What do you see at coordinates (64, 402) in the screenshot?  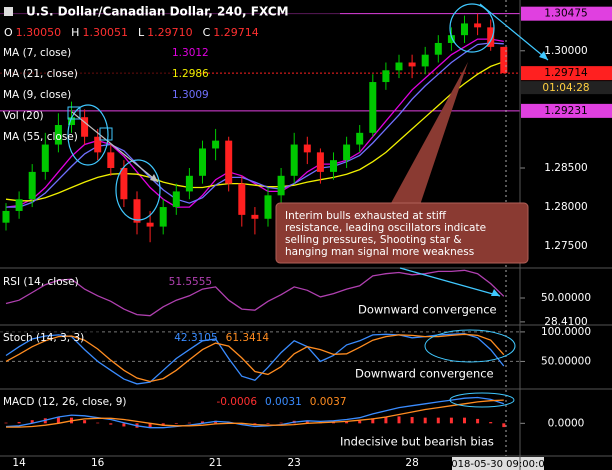 I see `legend-name: MACD (12, 26, close, 9)` at bounding box center [64, 402].